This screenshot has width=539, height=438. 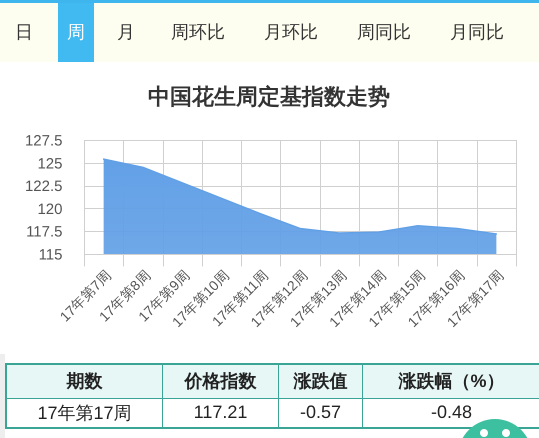 I want to click on text: 周, so click(x=76, y=32).